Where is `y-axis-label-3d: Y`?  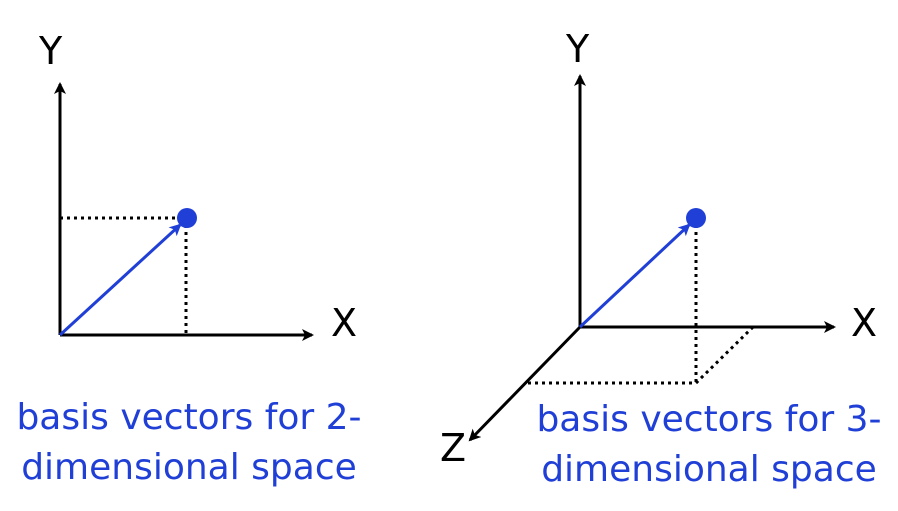 y-axis-label-3d: Y is located at coordinates (577, 49).